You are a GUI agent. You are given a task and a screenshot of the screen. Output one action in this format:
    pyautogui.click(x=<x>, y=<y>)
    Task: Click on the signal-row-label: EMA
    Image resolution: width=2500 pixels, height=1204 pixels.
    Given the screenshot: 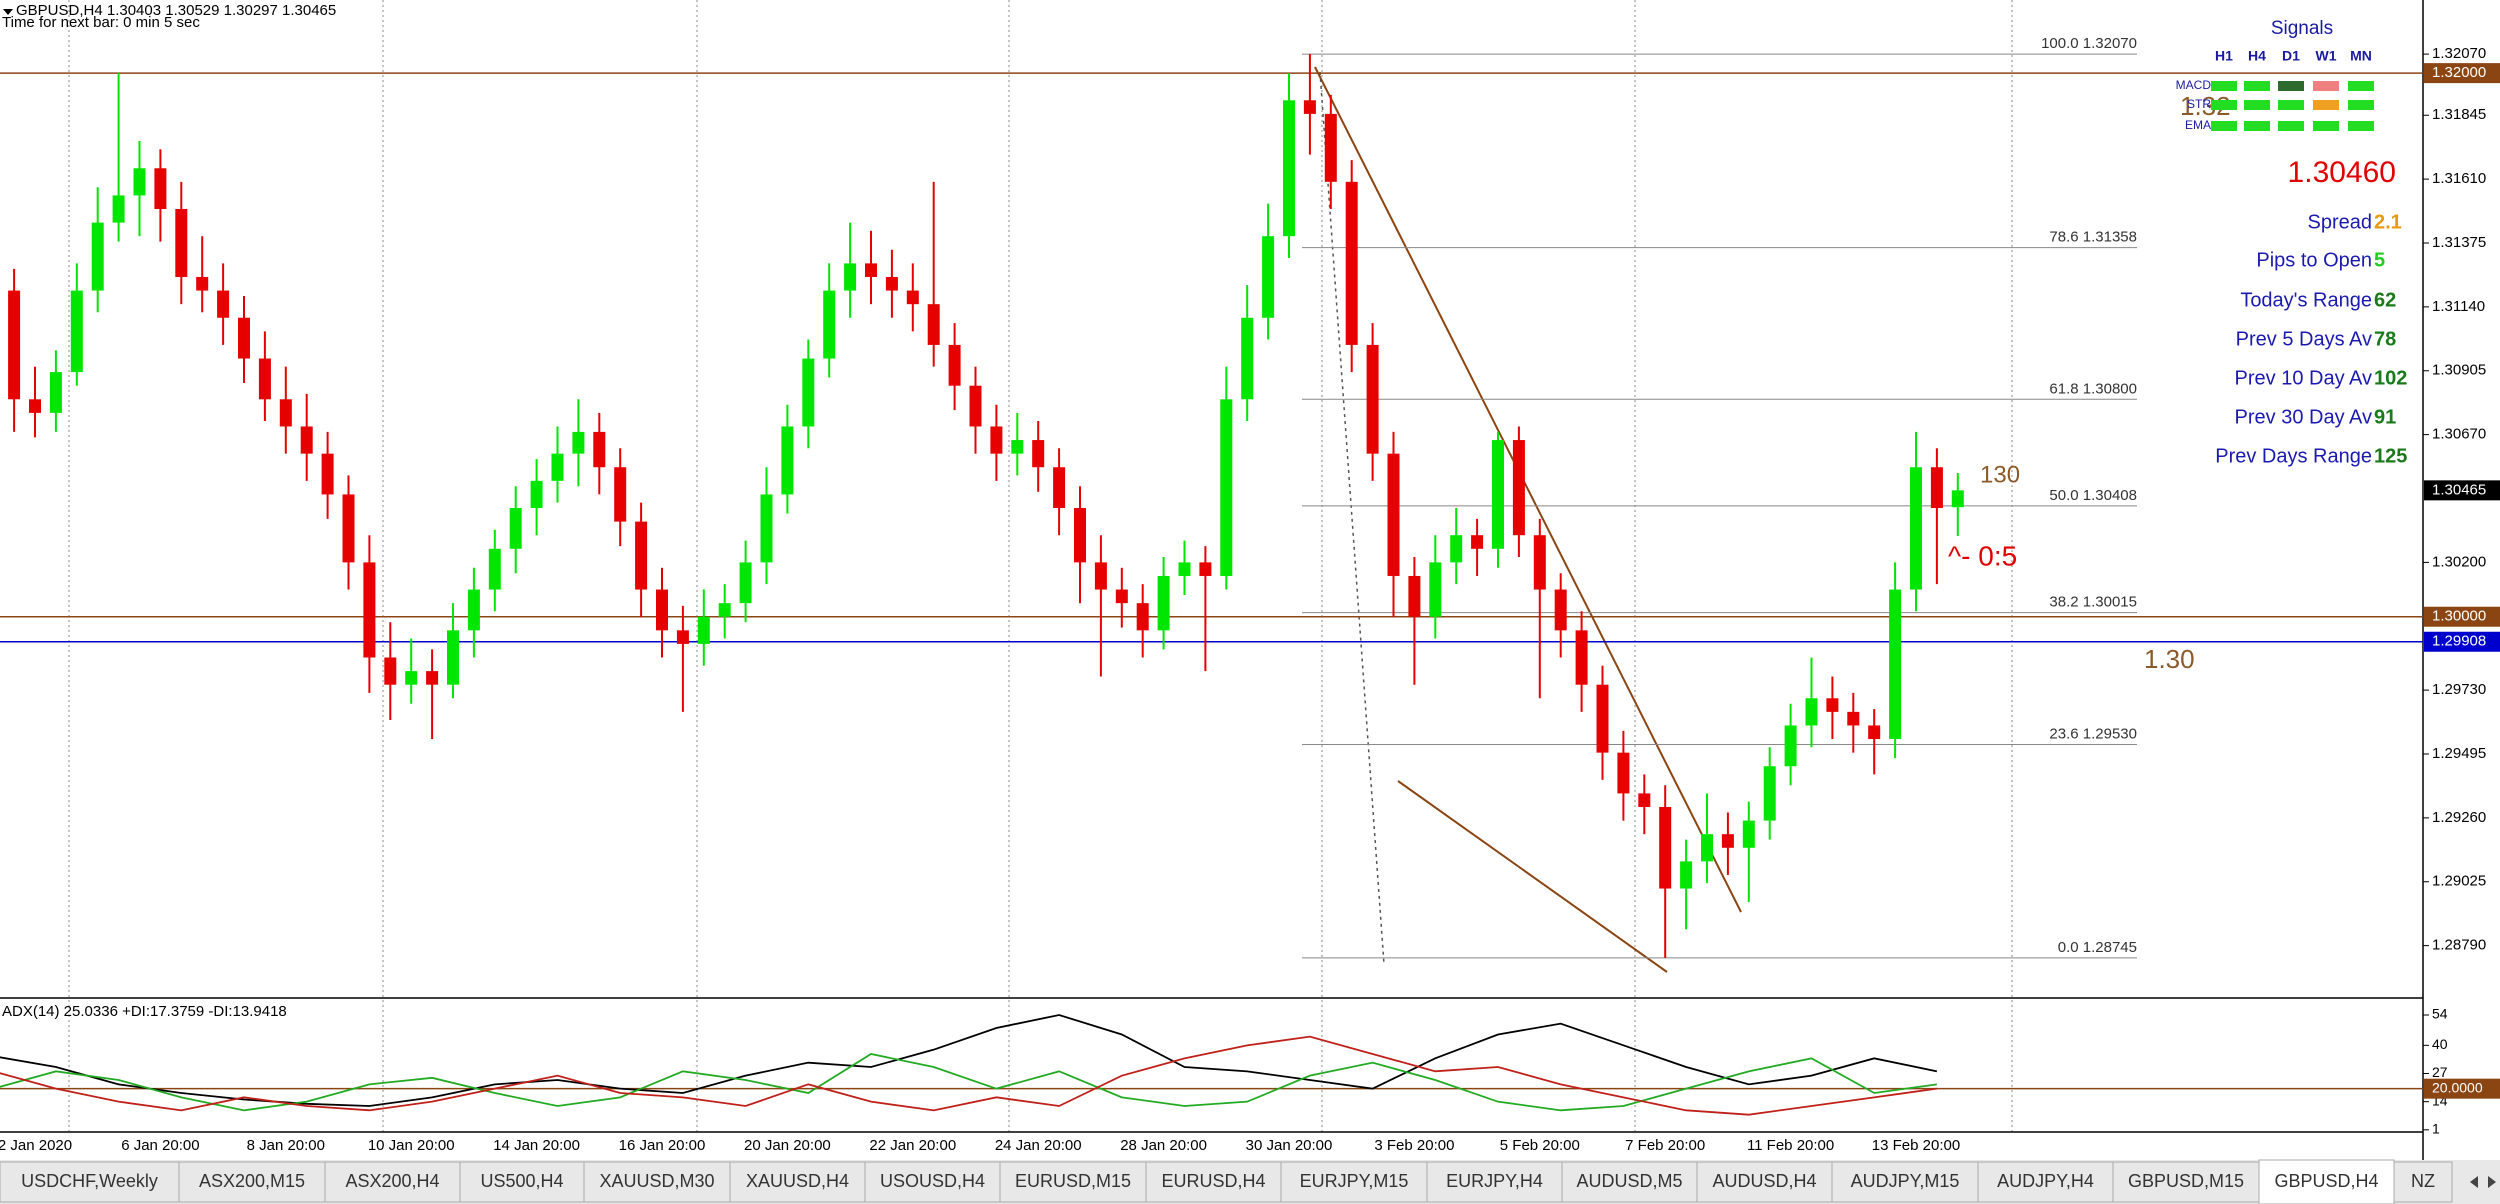 What is the action you would take?
    pyautogui.click(x=2198, y=125)
    